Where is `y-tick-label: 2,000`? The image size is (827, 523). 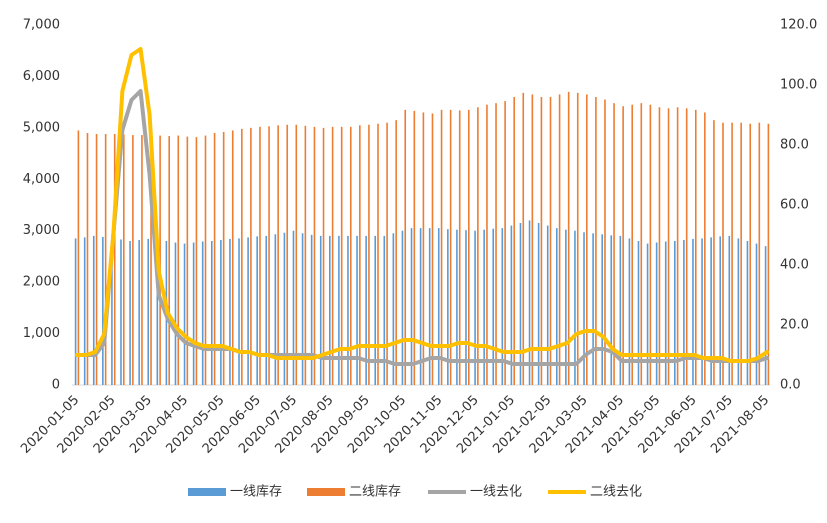 y-tick-label: 2,000 is located at coordinates (41, 282).